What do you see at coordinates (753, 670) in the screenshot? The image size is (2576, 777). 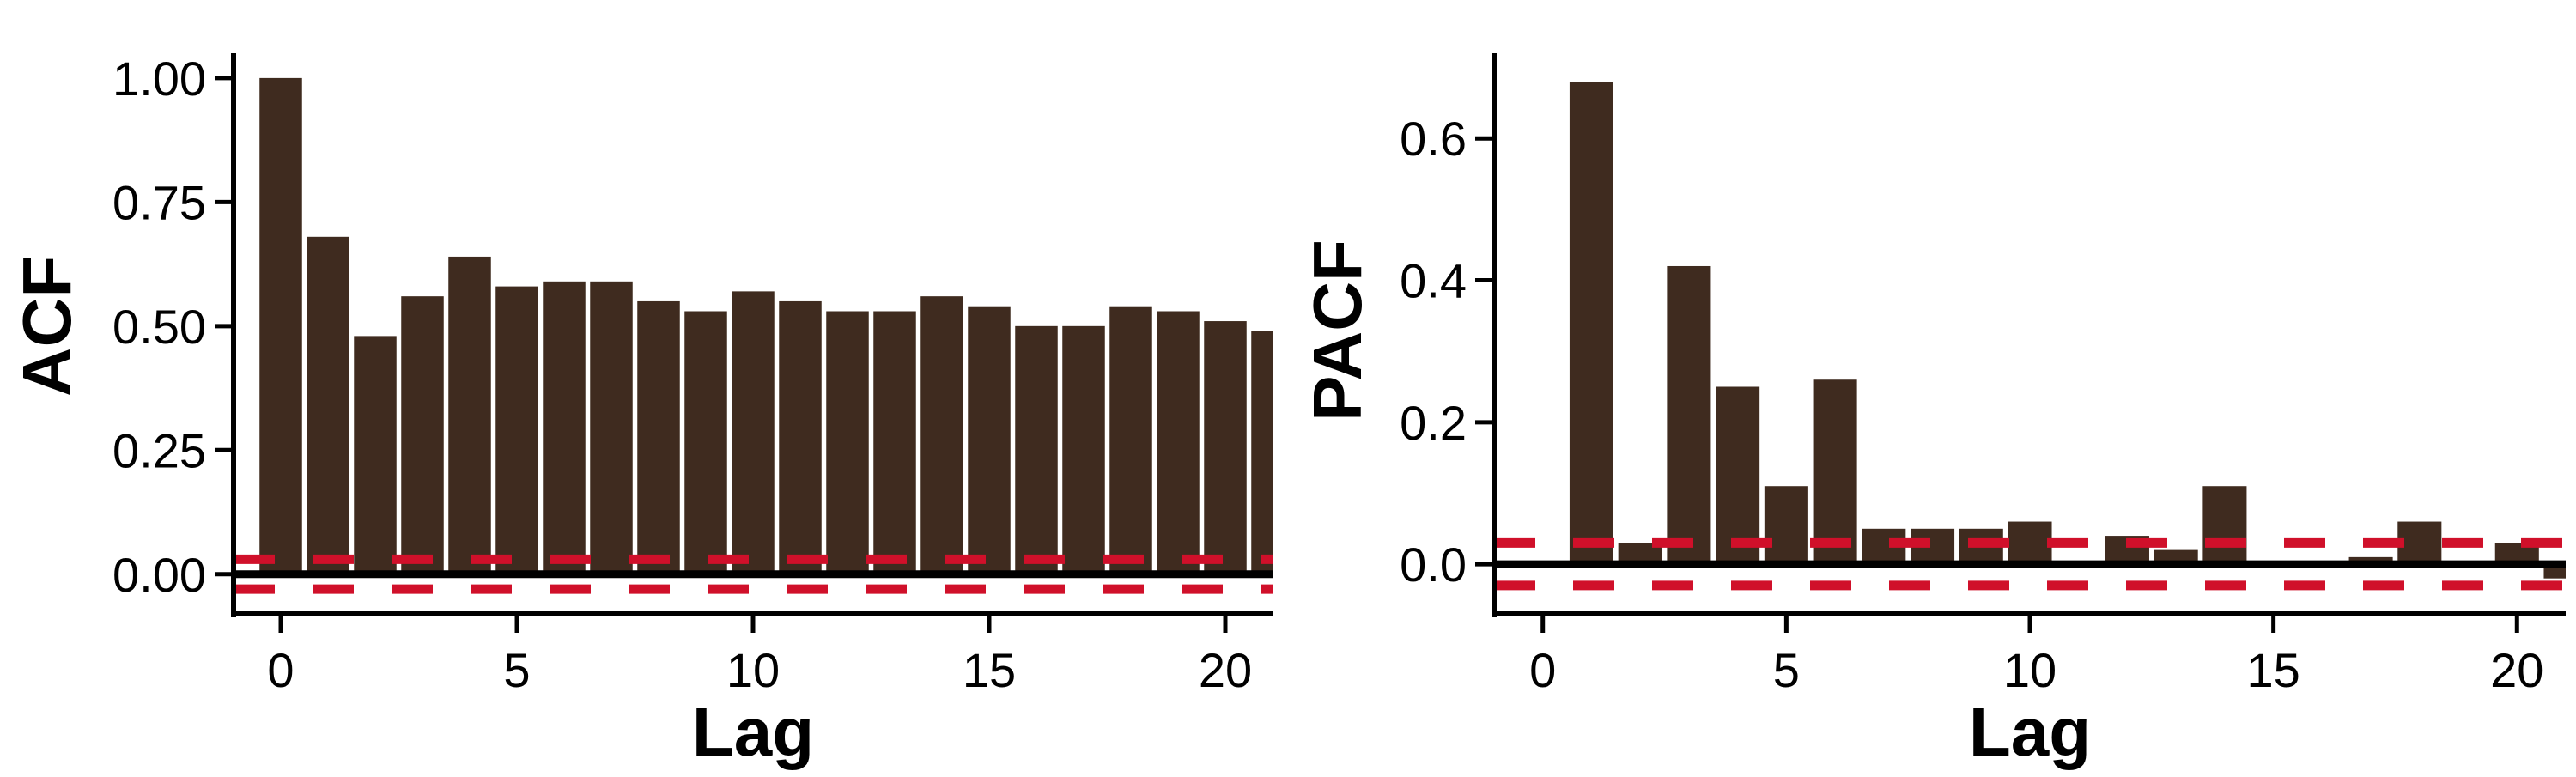 I see `acf-x-tick-label: 10` at bounding box center [753, 670].